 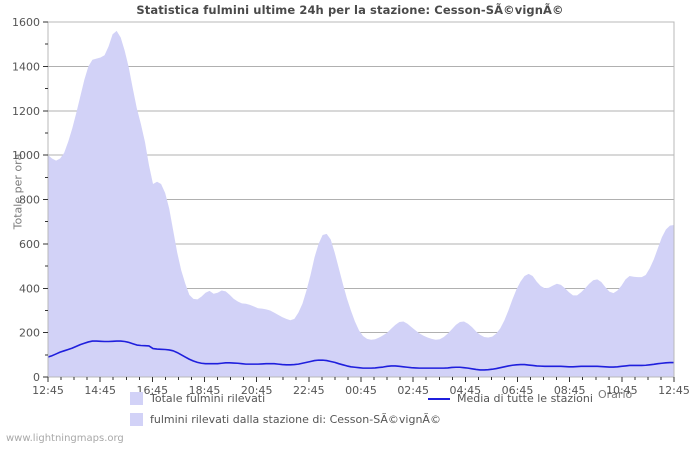 I want to click on svg-text: 800, so click(x=29, y=200).